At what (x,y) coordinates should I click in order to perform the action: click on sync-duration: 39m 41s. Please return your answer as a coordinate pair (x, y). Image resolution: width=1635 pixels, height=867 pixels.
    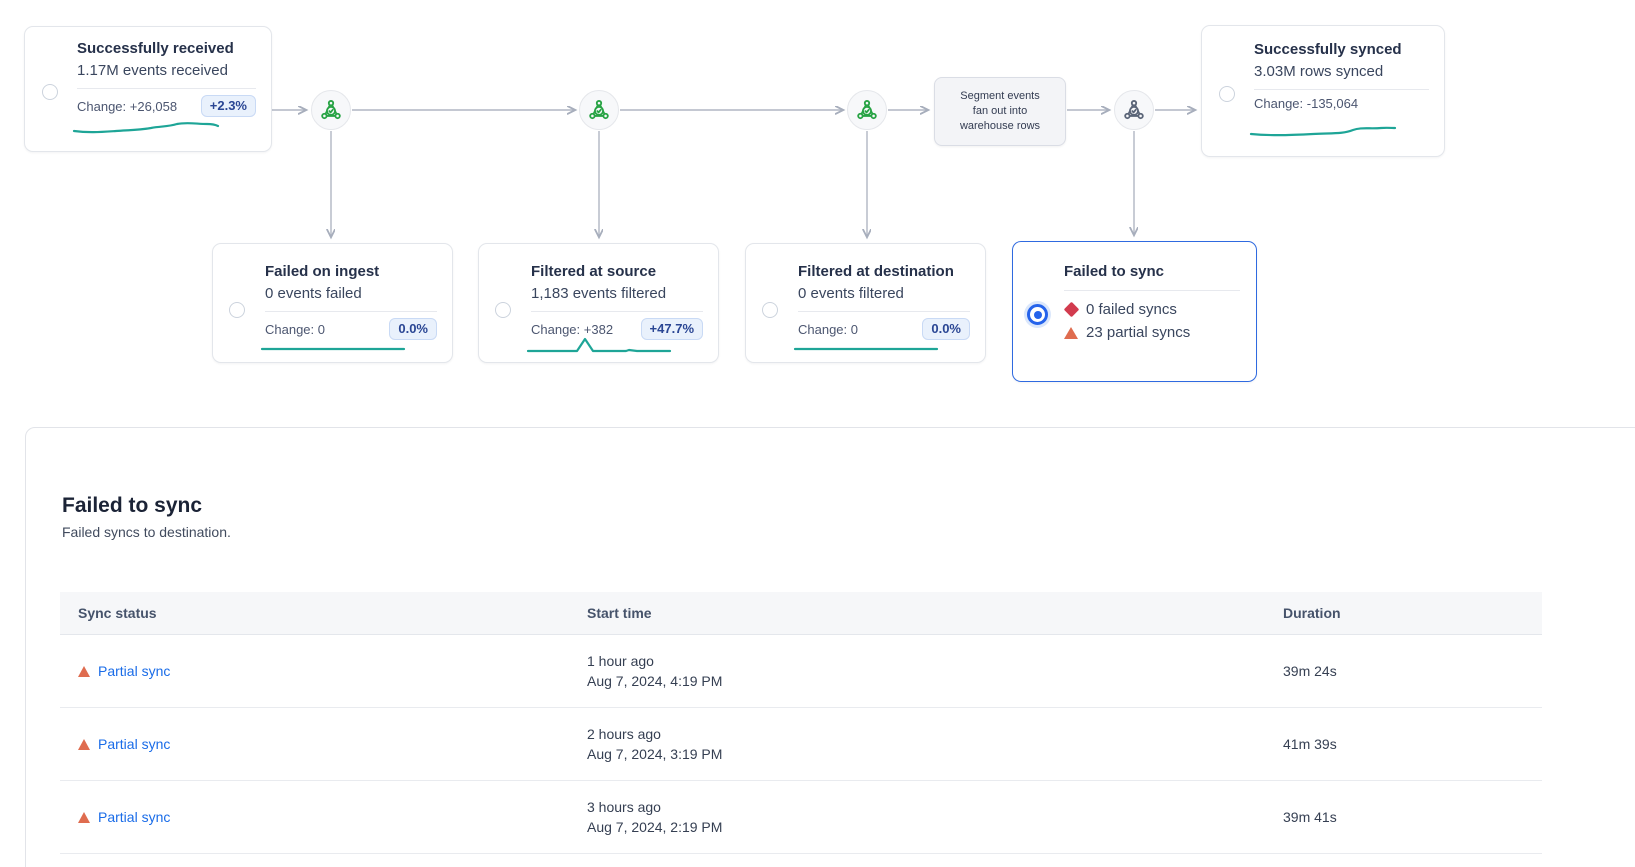
    Looking at the image, I should click on (1310, 817).